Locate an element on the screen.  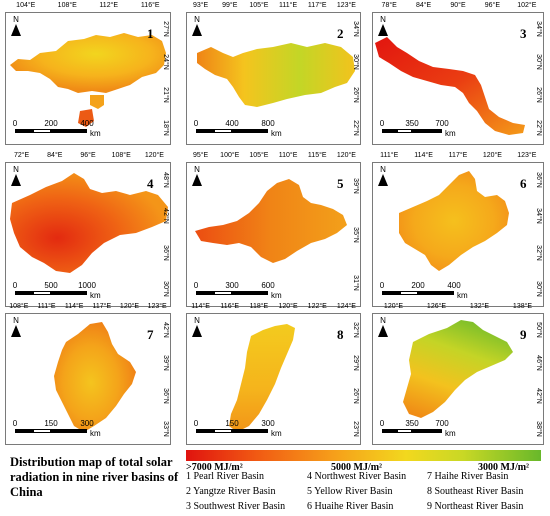
legend-low-label: 3000 MJ/m² is located at coordinates (504, 467).